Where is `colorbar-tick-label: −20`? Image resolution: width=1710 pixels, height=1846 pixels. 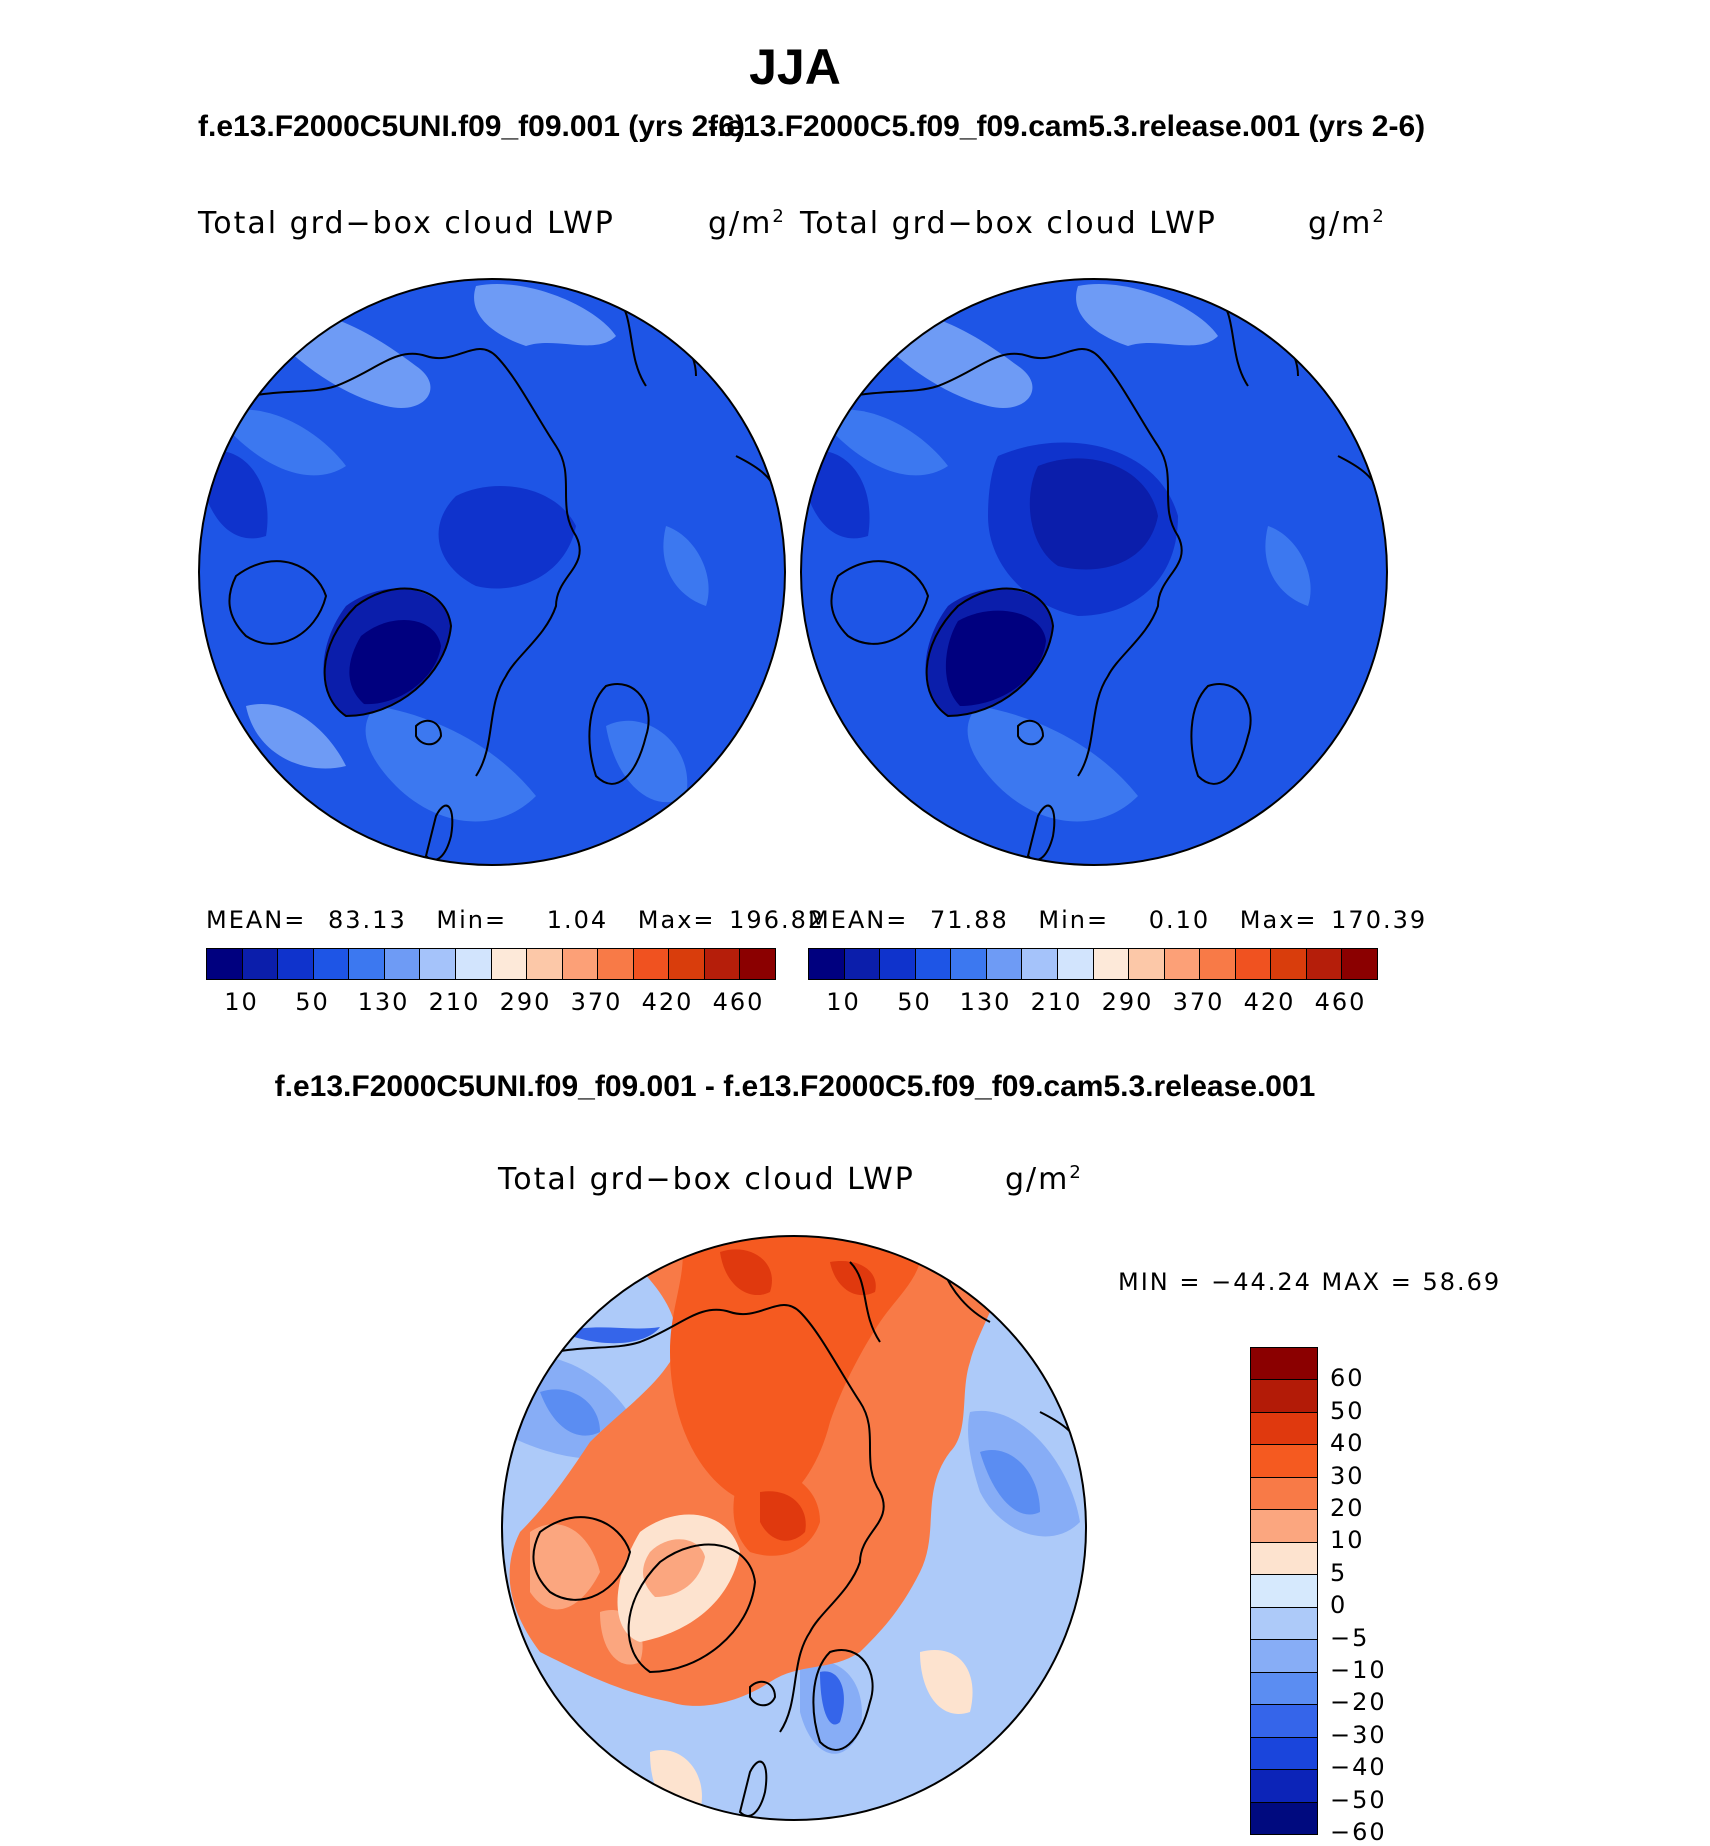 colorbar-tick-label: −20 is located at coordinates (1358, 1702).